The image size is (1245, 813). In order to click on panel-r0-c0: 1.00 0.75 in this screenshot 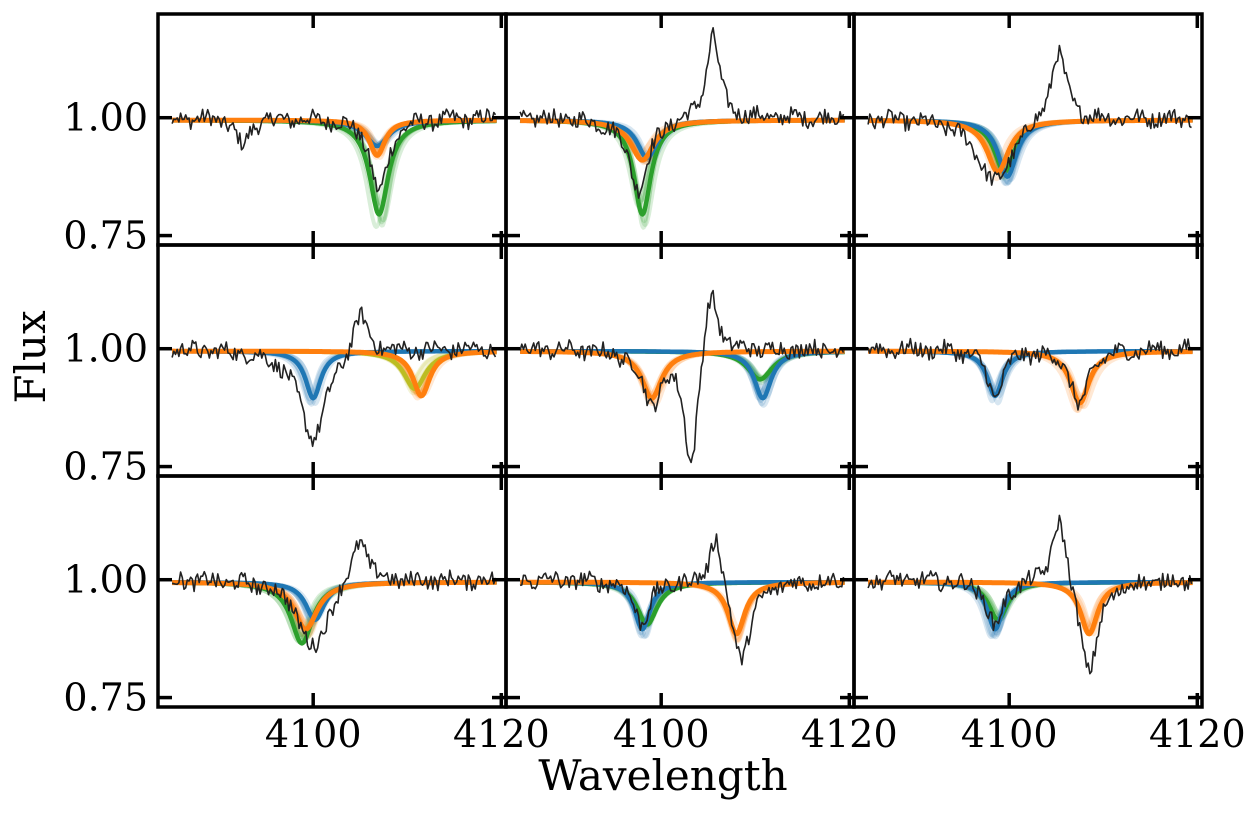, I will do `click(285, 135)`.